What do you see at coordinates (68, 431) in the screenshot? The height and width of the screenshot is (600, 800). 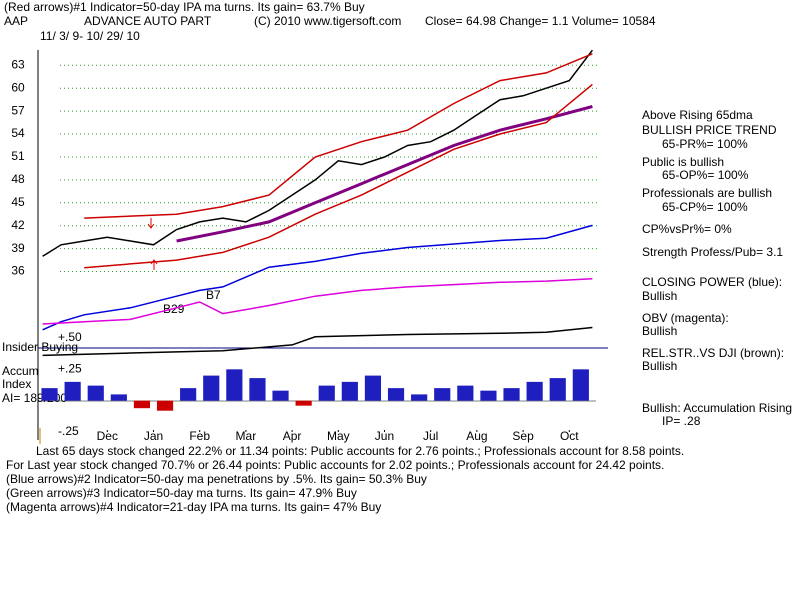 I see `y-tick-label: -.25` at bounding box center [68, 431].